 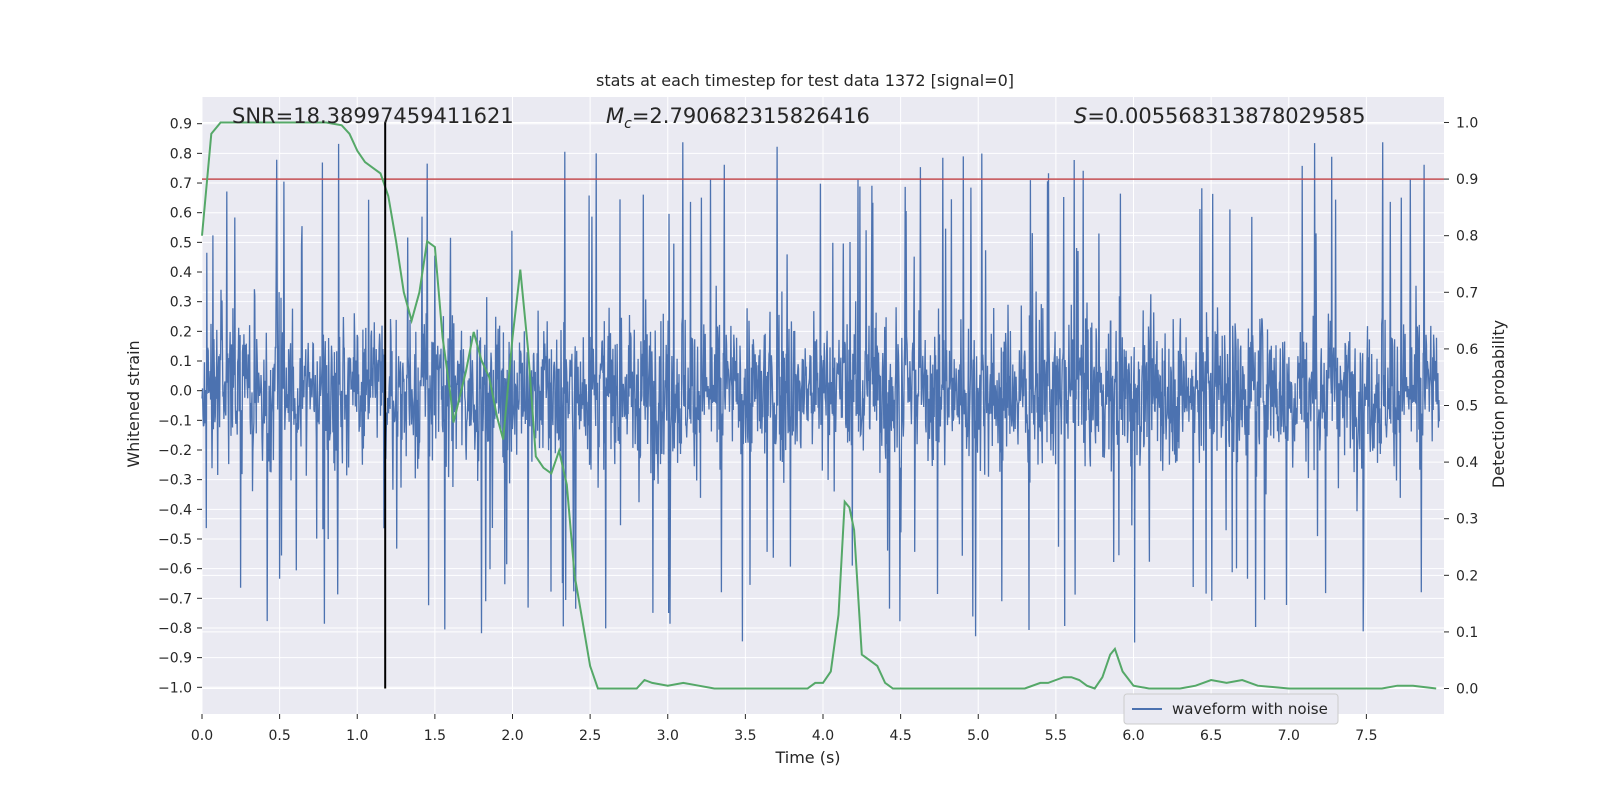 What do you see at coordinates (1133, 736) in the screenshot?
I see `x-tick-label: 6.0` at bounding box center [1133, 736].